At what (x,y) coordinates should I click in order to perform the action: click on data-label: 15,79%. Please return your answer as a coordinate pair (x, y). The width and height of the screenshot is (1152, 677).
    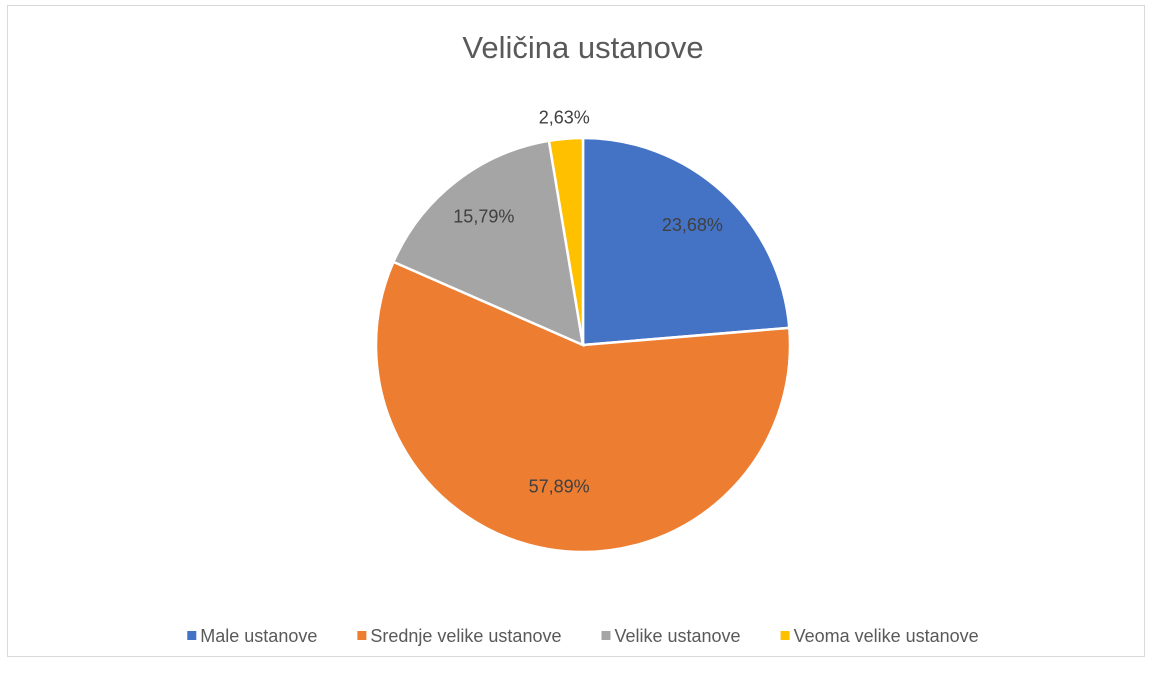
    Looking at the image, I should click on (483, 216).